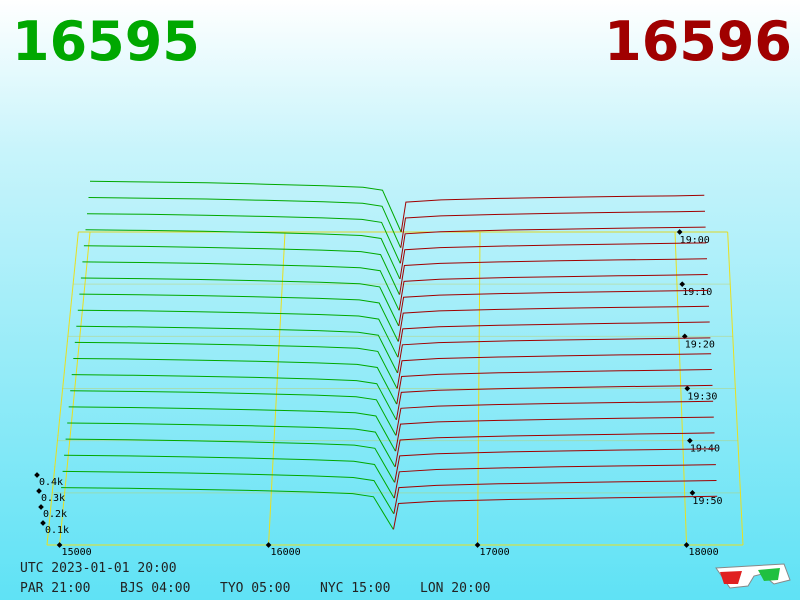  Describe the element at coordinates (286, 552) in the screenshot. I see `x-tick-label: 16000` at that location.